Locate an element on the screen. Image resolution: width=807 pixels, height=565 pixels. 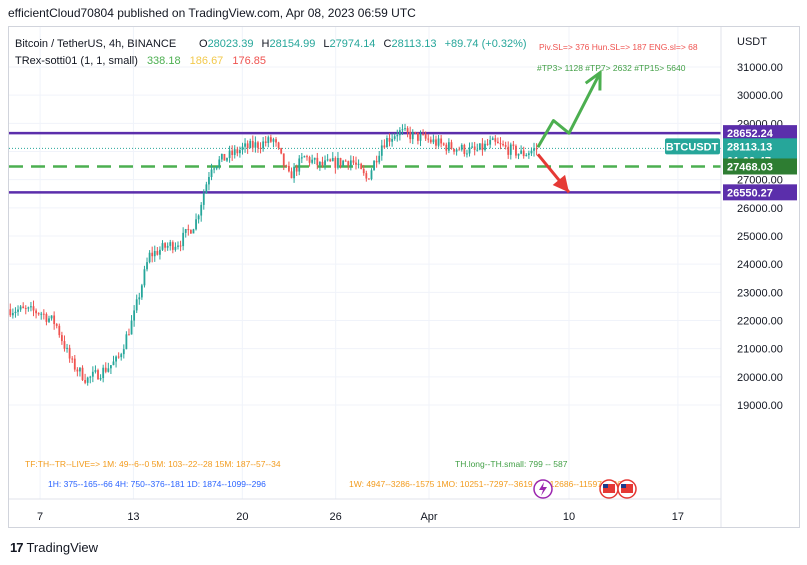
price-tick-label: 24000.00 is located at coordinates (760, 265).